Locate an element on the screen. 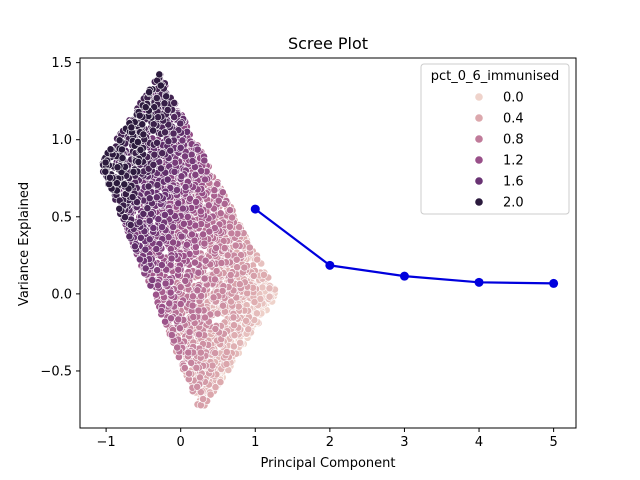 Image resolution: width=640 pixels, height=480 pixels. scree-point-pc1 is located at coordinates (255, 209).